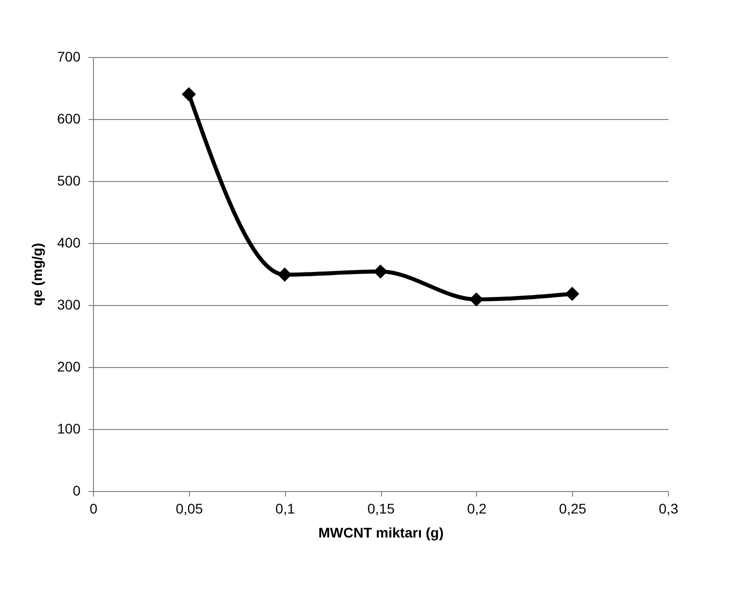 The width and height of the screenshot is (744, 600). What do you see at coordinates (76, 490) in the screenshot?
I see `y-tick-label: 0` at bounding box center [76, 490].